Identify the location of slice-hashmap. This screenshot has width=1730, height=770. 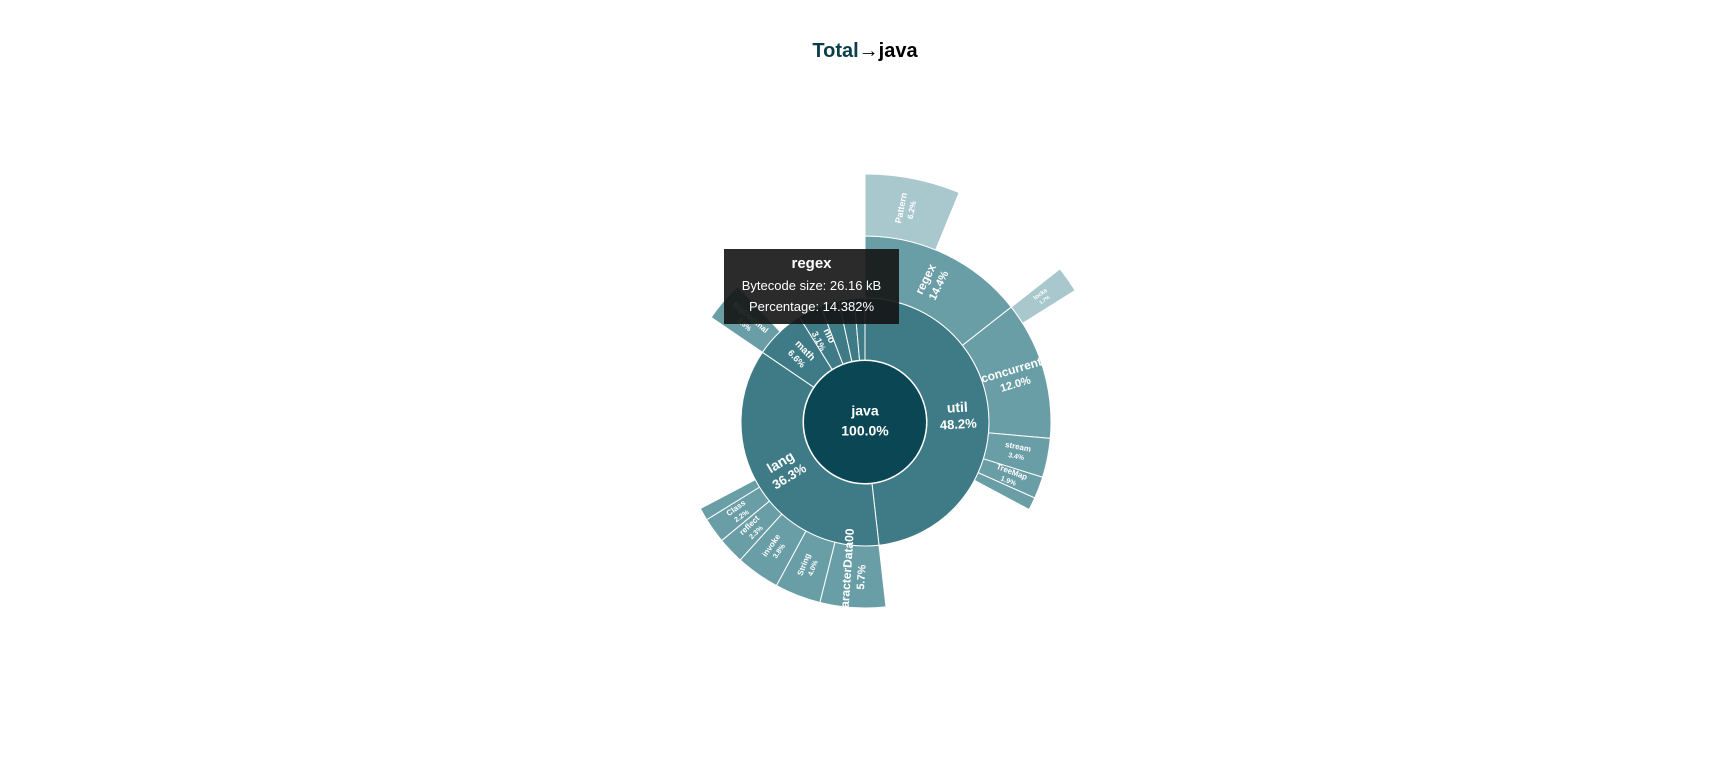
(1004, 491).